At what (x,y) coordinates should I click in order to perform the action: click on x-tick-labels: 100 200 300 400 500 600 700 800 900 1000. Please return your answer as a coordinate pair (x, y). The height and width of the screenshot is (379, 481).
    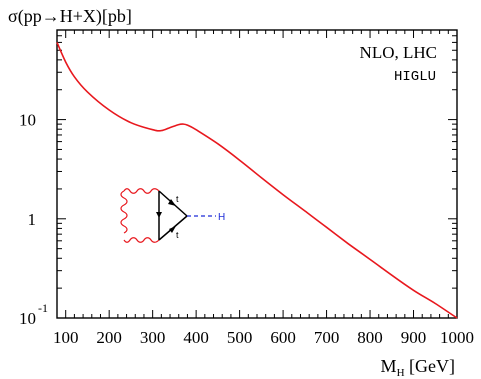
    Looking at the image, I should click on (263, 337).